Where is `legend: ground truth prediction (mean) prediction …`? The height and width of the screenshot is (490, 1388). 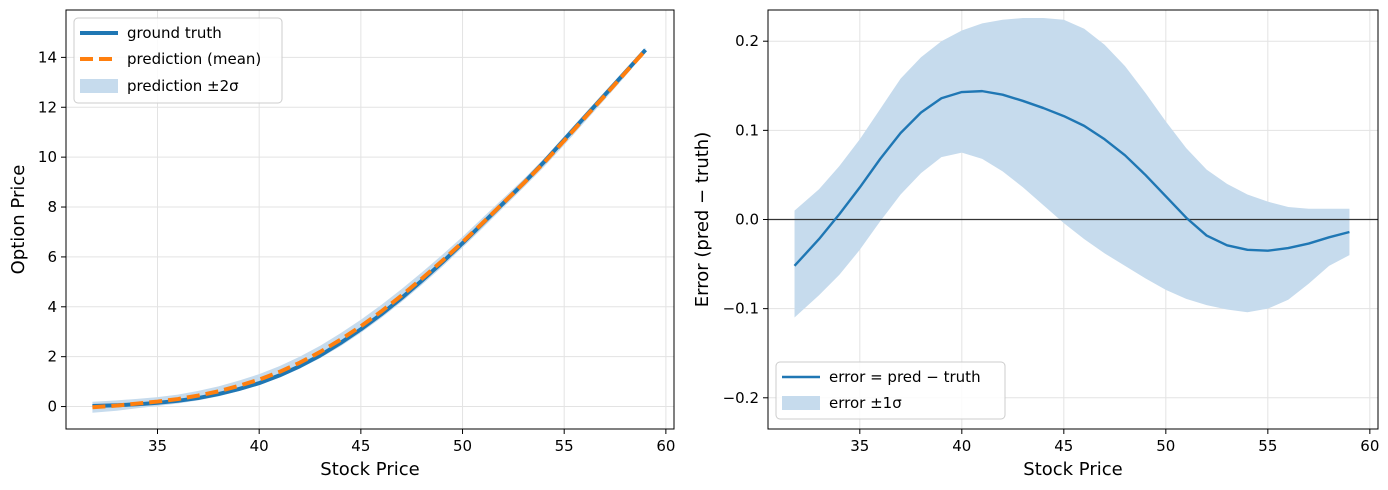
legend: ground truth prediction (mean) prediction … is located at coordinates (178, 60).